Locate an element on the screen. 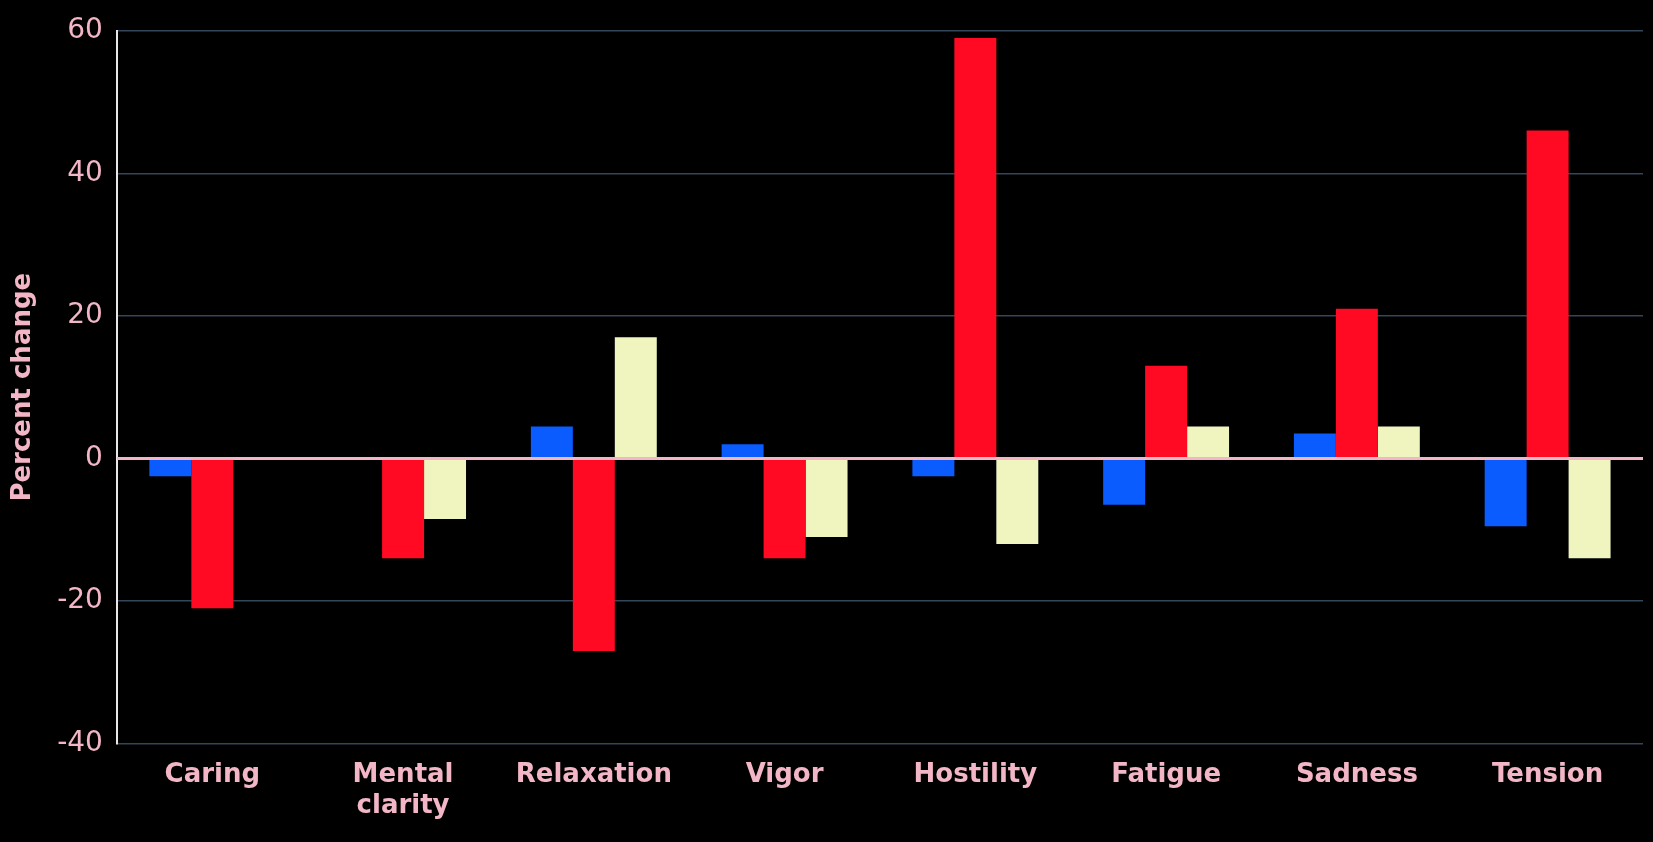  y-tick-label: 20 is located at coordinates (85, 314).